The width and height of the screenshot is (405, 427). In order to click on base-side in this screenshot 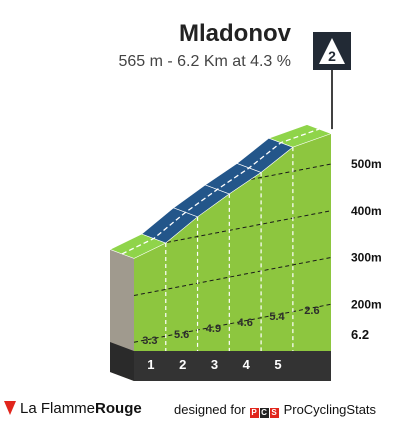, I will do `click(122, 361)`.